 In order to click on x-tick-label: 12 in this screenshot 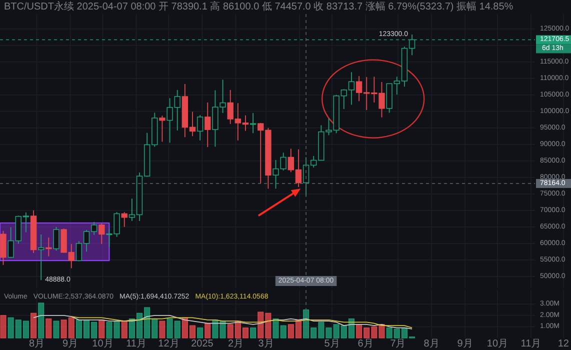, I will do `click(564, 344)`.